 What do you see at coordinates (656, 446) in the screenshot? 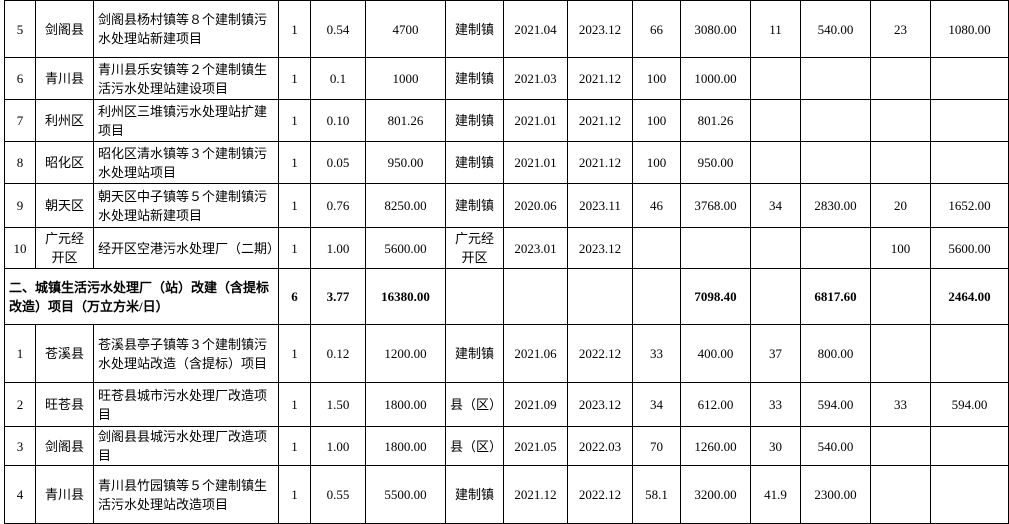
I see `table-cell: 70` at bounding box center [656, 446].